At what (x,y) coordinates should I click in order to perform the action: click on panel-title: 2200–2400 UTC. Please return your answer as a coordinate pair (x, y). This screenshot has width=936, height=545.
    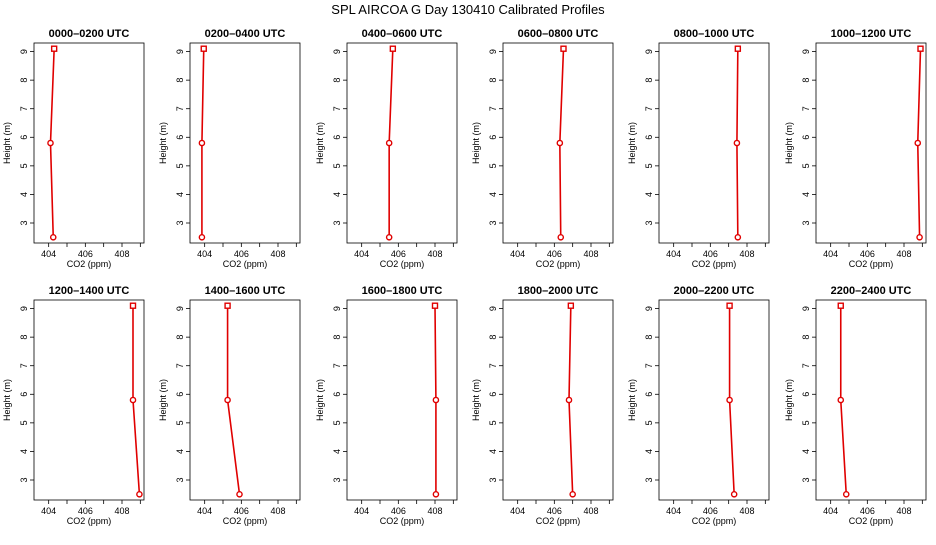
    Looking at the image, I should click on (871, 291).